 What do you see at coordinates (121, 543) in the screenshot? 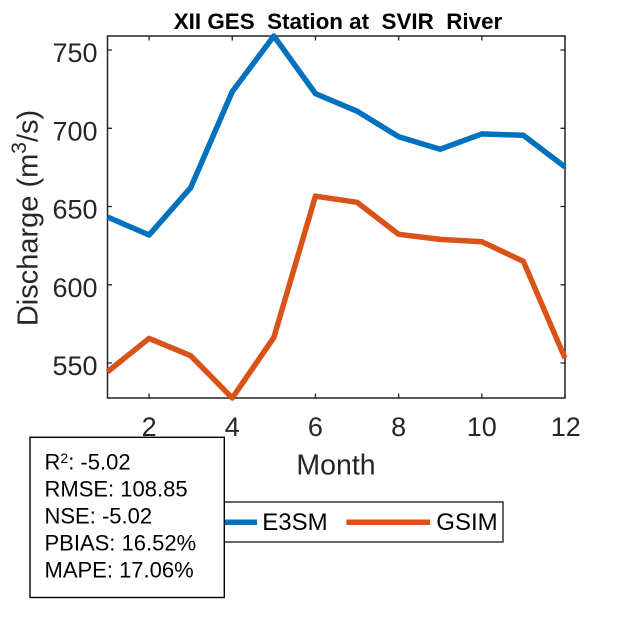
I see `svg-text: PBIAS: 16.52%` at bounding box center [121, 543].